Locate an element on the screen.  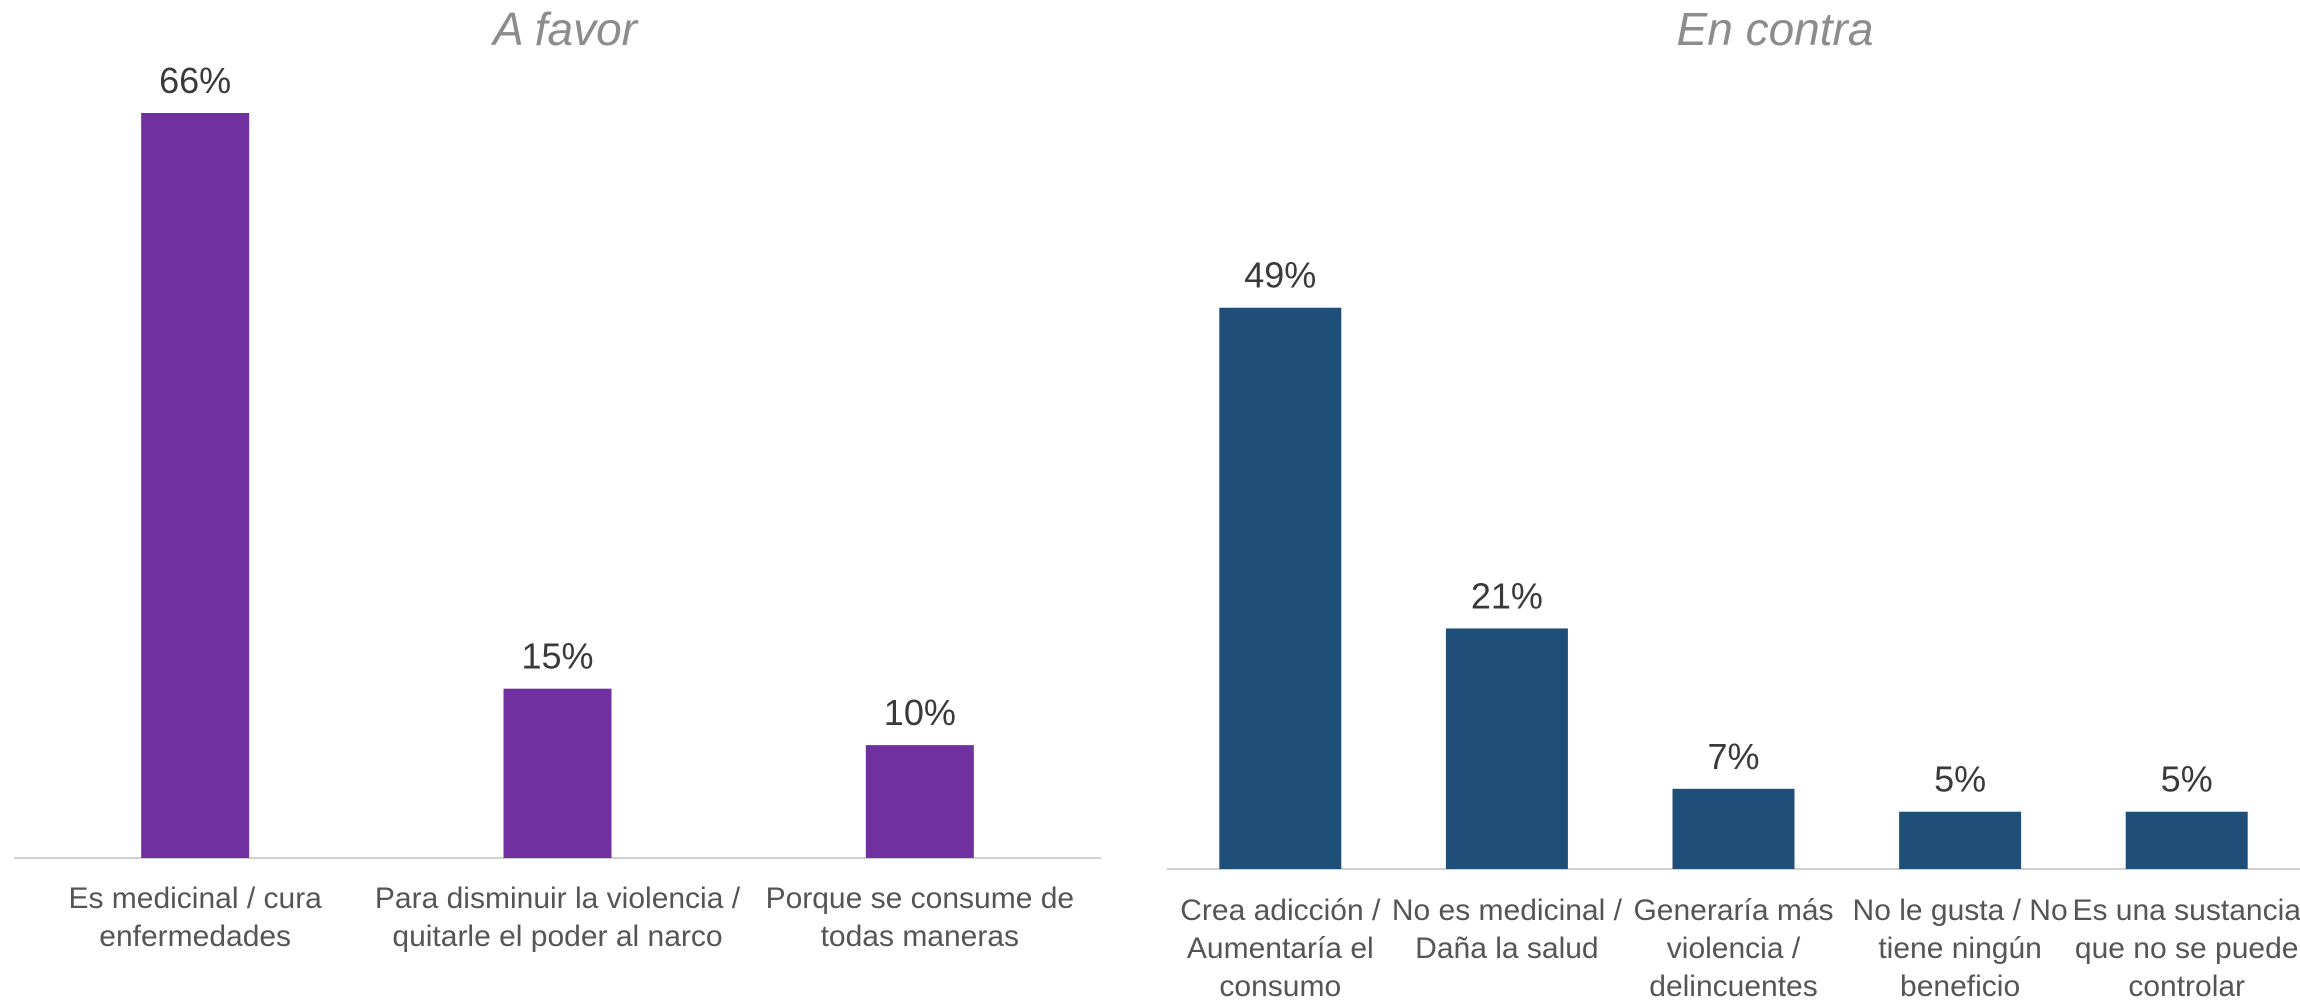
category-tick-label: No le gusta / No tiene ningún beneficio is located at coordinates (1960, 947).